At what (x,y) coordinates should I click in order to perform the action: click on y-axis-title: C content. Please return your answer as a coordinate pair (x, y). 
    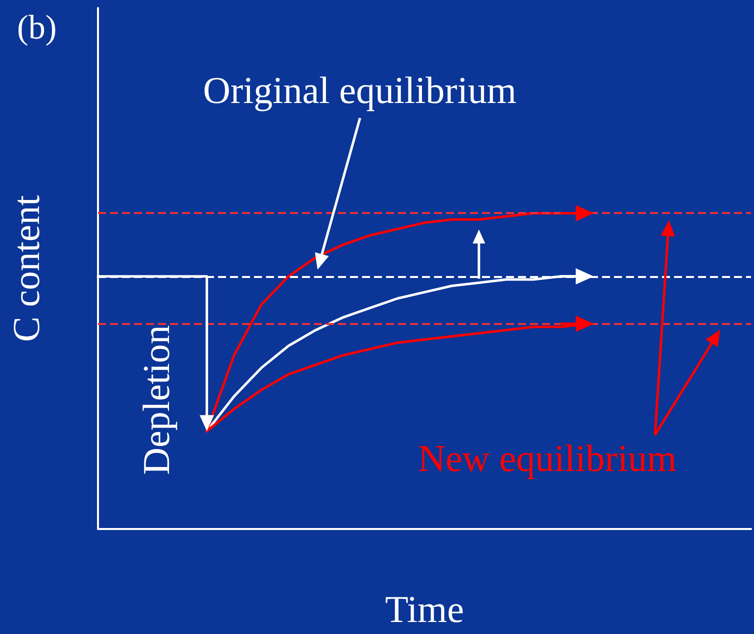
    Looking at the image, I should click on (27, 268).